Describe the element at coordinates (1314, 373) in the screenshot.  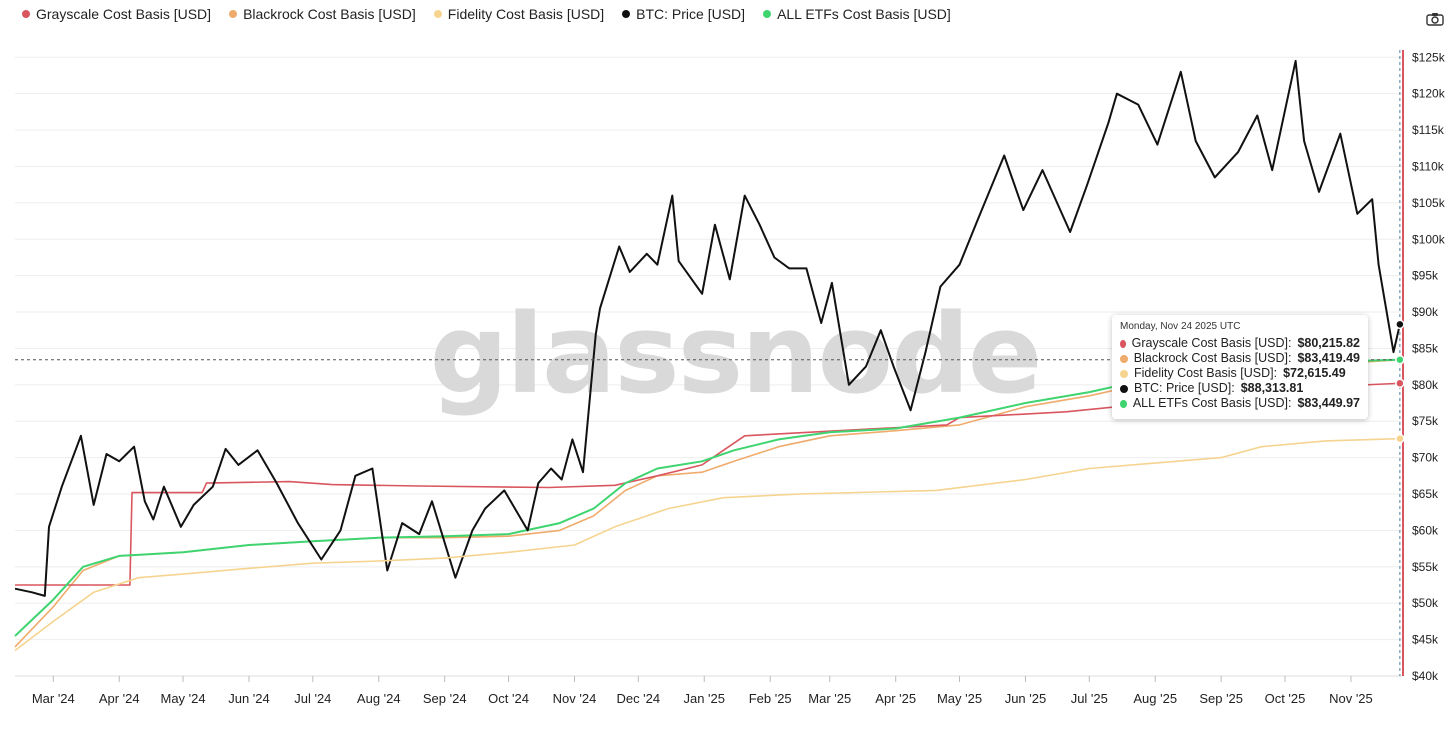
I see `tooltip-value: $72,615.49` at that location.